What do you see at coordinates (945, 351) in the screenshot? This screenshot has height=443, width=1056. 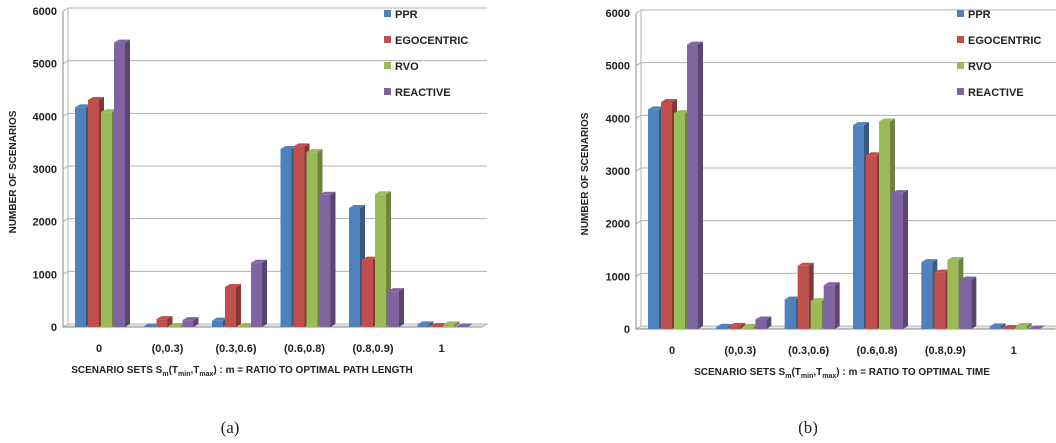 I see `x-tick-label: (0.8,0.9)` at bounding box center [945, 351].